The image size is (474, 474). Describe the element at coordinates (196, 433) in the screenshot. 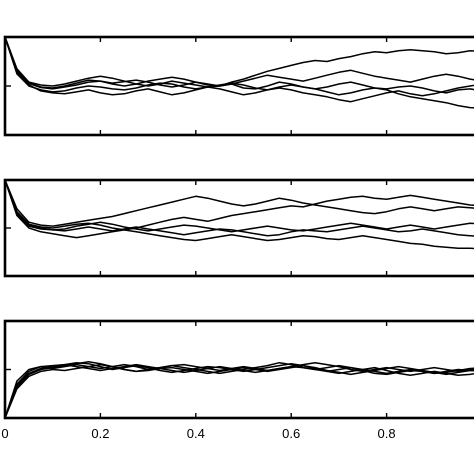

I see `x-tick-label: 0.4` at that location.